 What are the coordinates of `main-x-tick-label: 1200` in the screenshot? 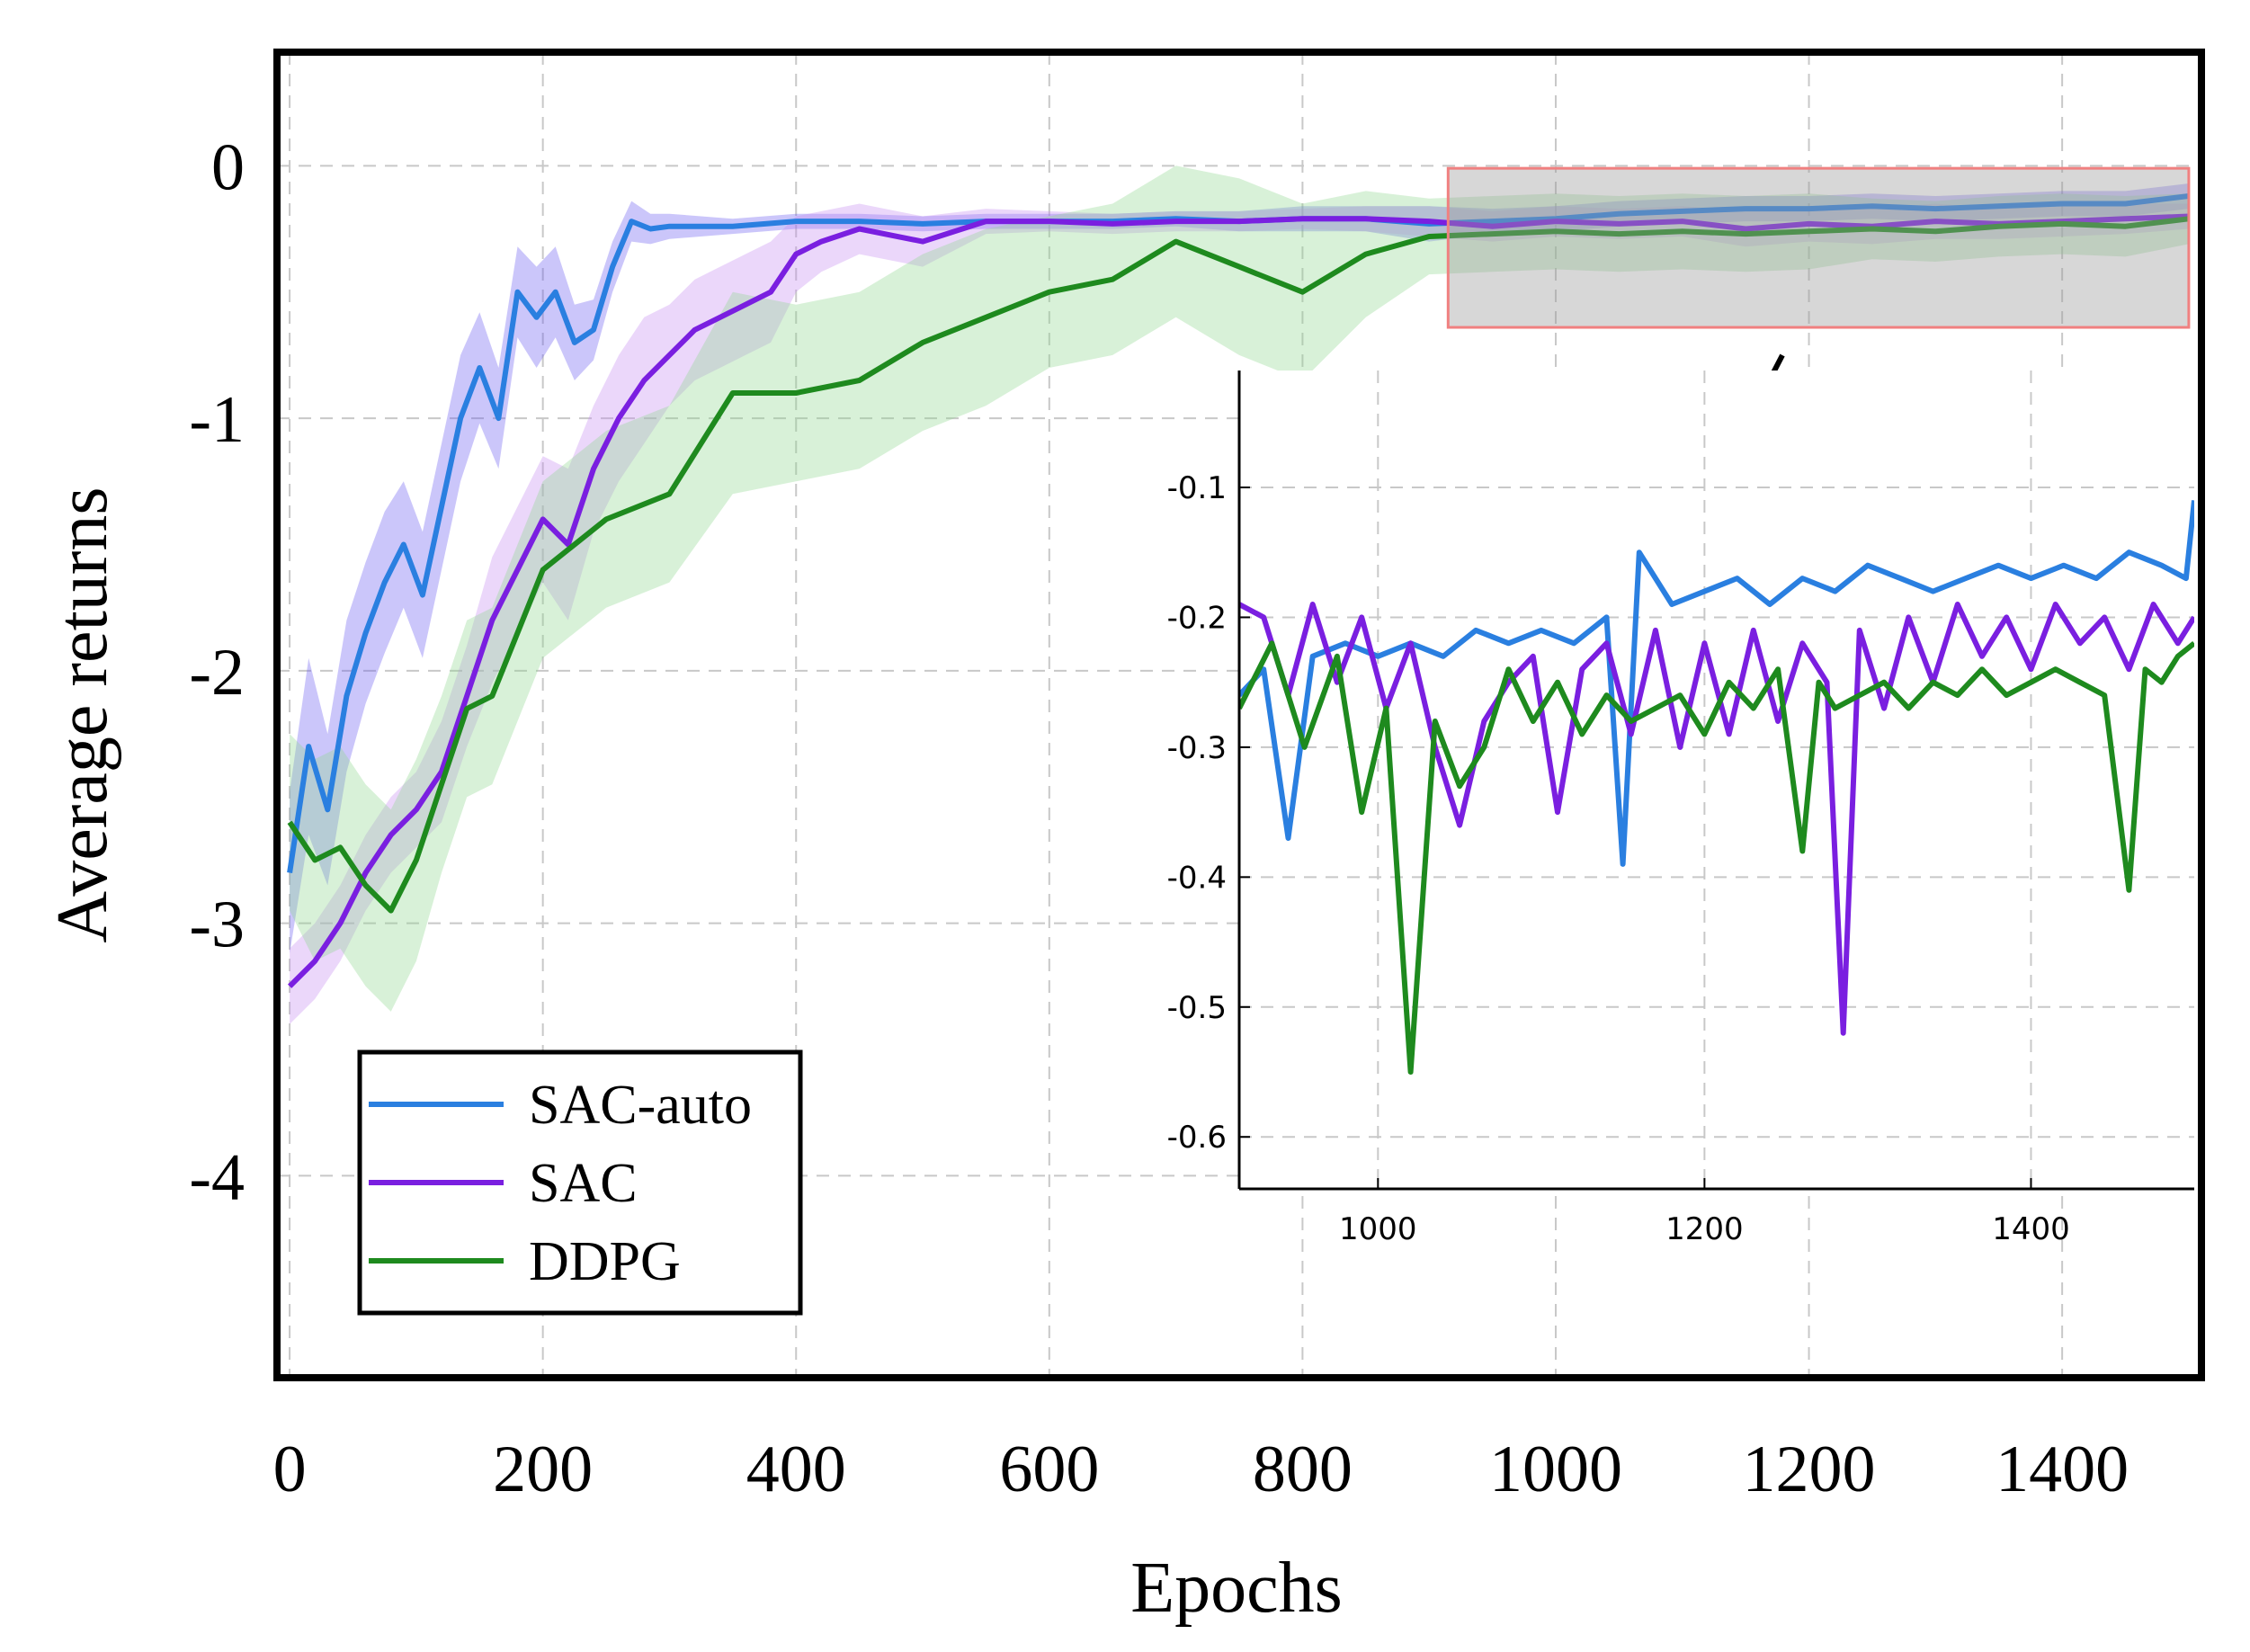 It's located at (1809, 1469).